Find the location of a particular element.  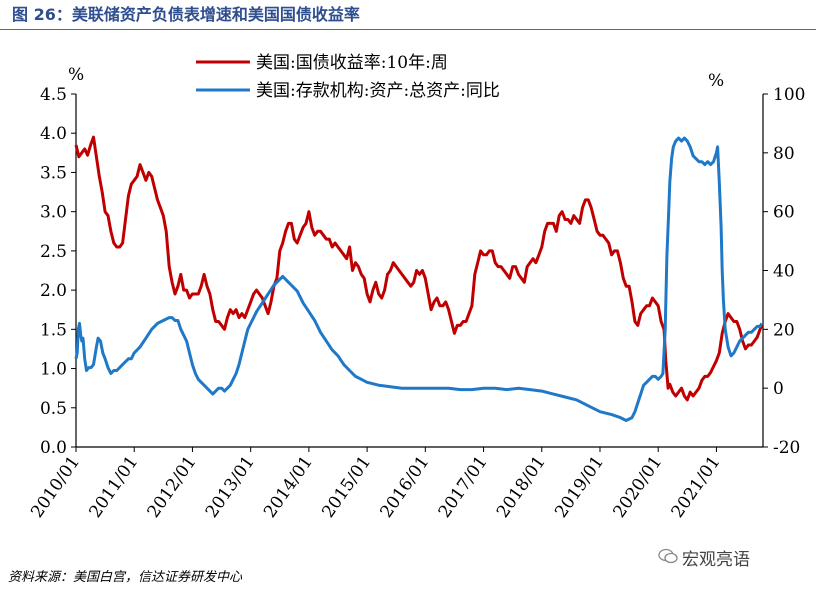

left-tick-label: 0.0 is located at coordinates (53, 448).